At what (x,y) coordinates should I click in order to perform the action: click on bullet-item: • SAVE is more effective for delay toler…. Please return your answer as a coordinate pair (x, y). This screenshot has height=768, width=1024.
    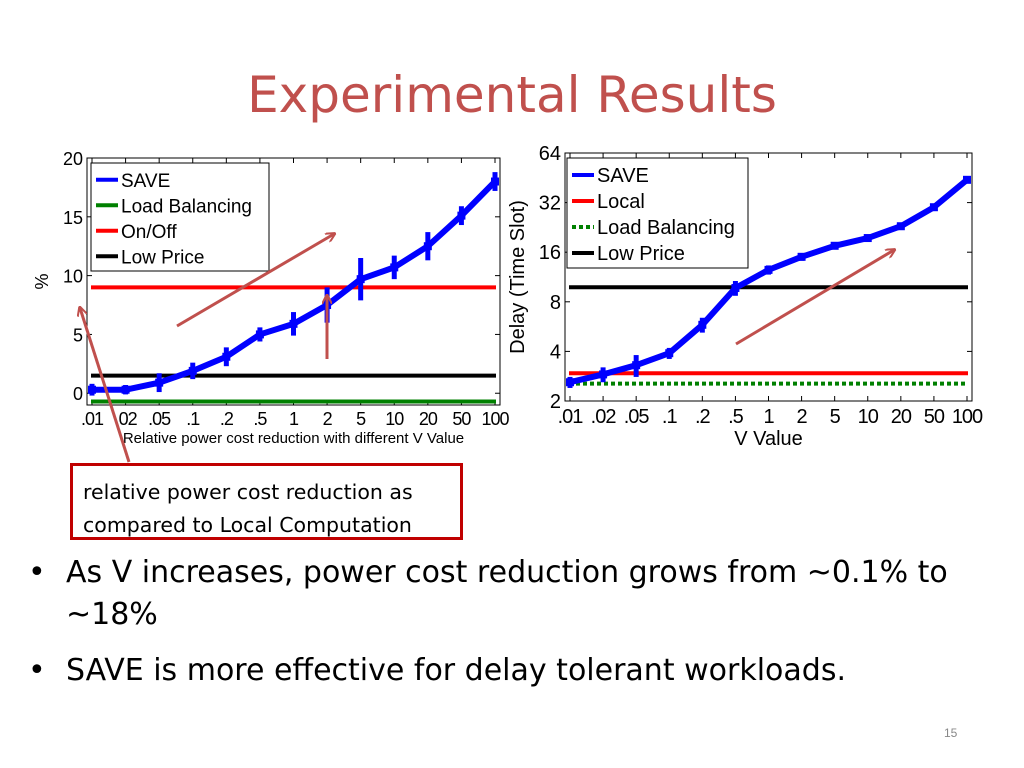
    Looking at the image, I should click on (519, 671).